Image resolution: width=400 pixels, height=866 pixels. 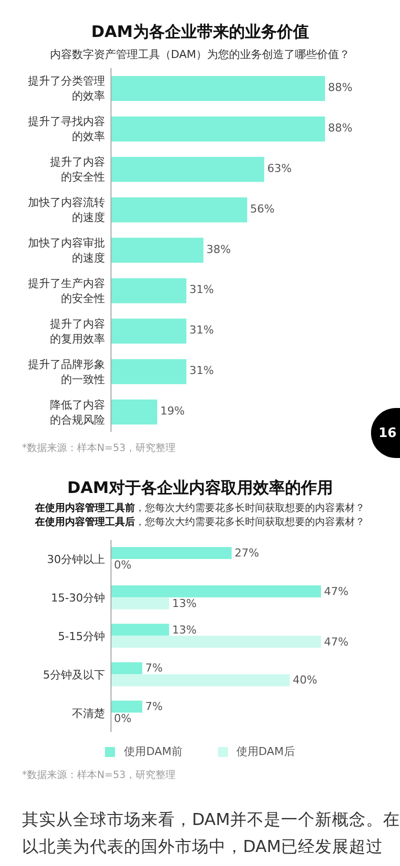 What do you see at coordinates (218, 249) in the screenshot?
I see `data-label: 38%` at bounding box center [218, 249].